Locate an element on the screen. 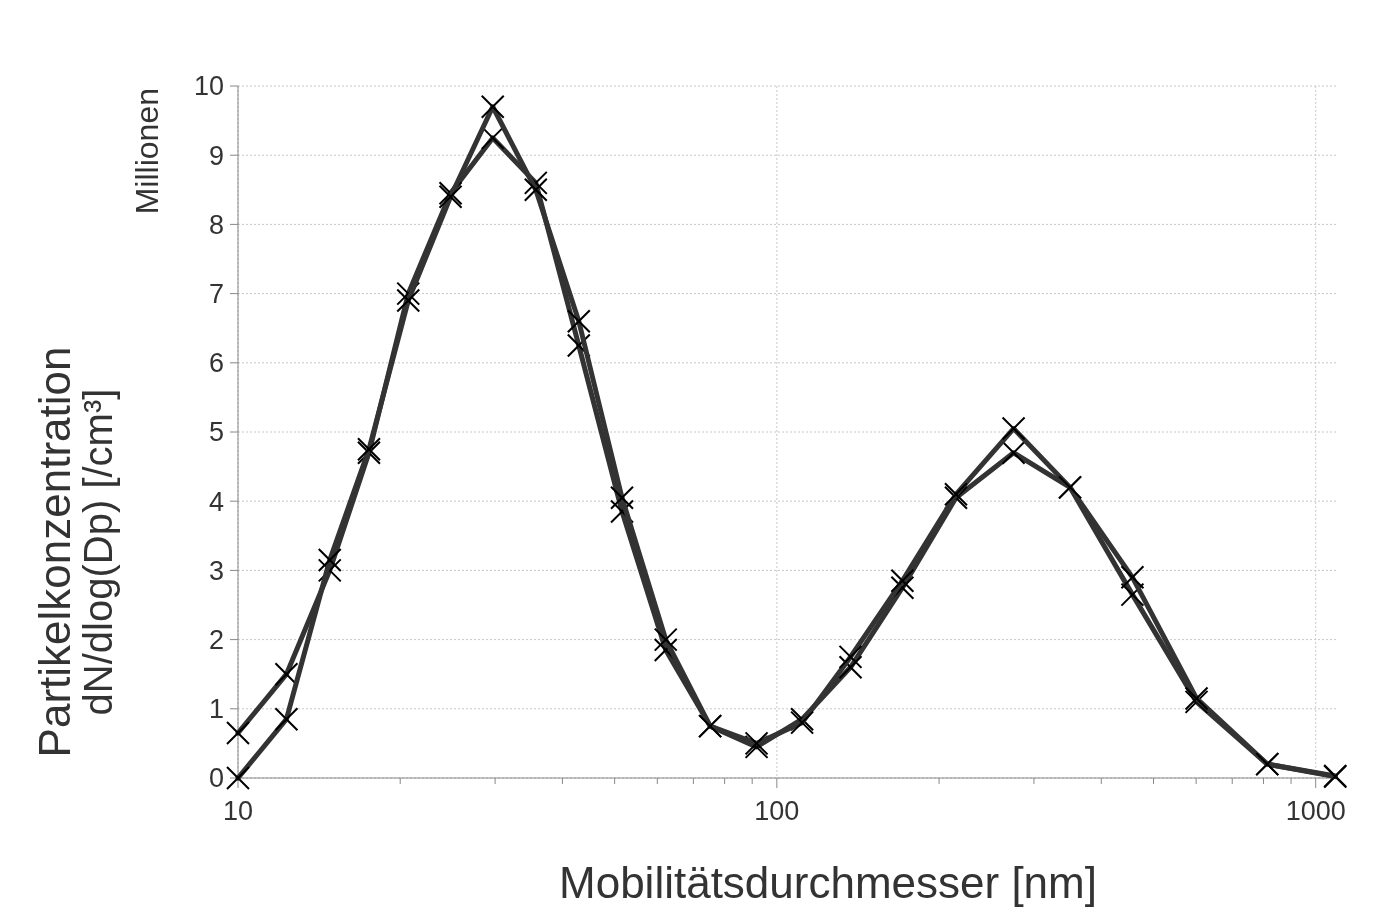 This screenshot has width=1383, height=910. y-tick-label: 1 is located at coordinates (216, 709).